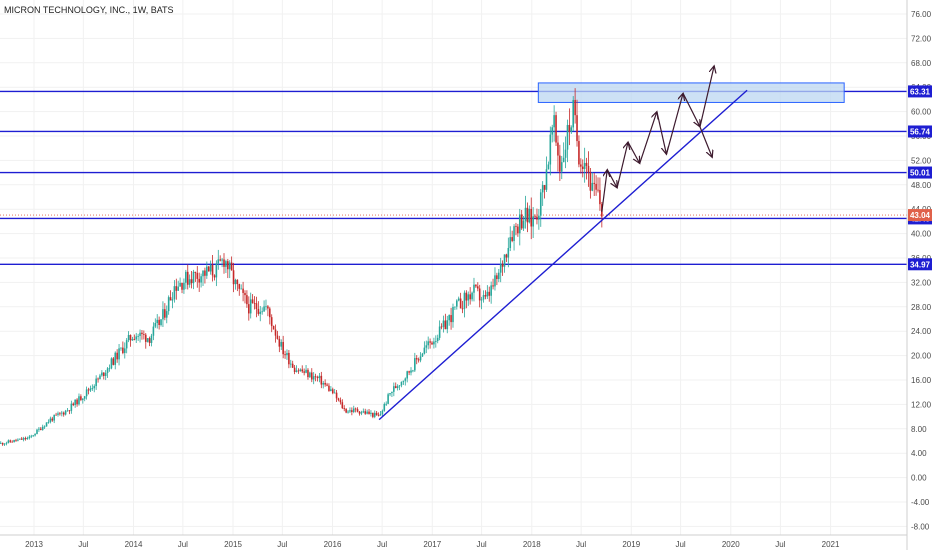 Image resolution: width=932 pixels, height=550 pixels. What do you see at coordinates (920, 173) in the screenshot?
I see `level-tag-label: 50.01` at bounding box center [920, 173].